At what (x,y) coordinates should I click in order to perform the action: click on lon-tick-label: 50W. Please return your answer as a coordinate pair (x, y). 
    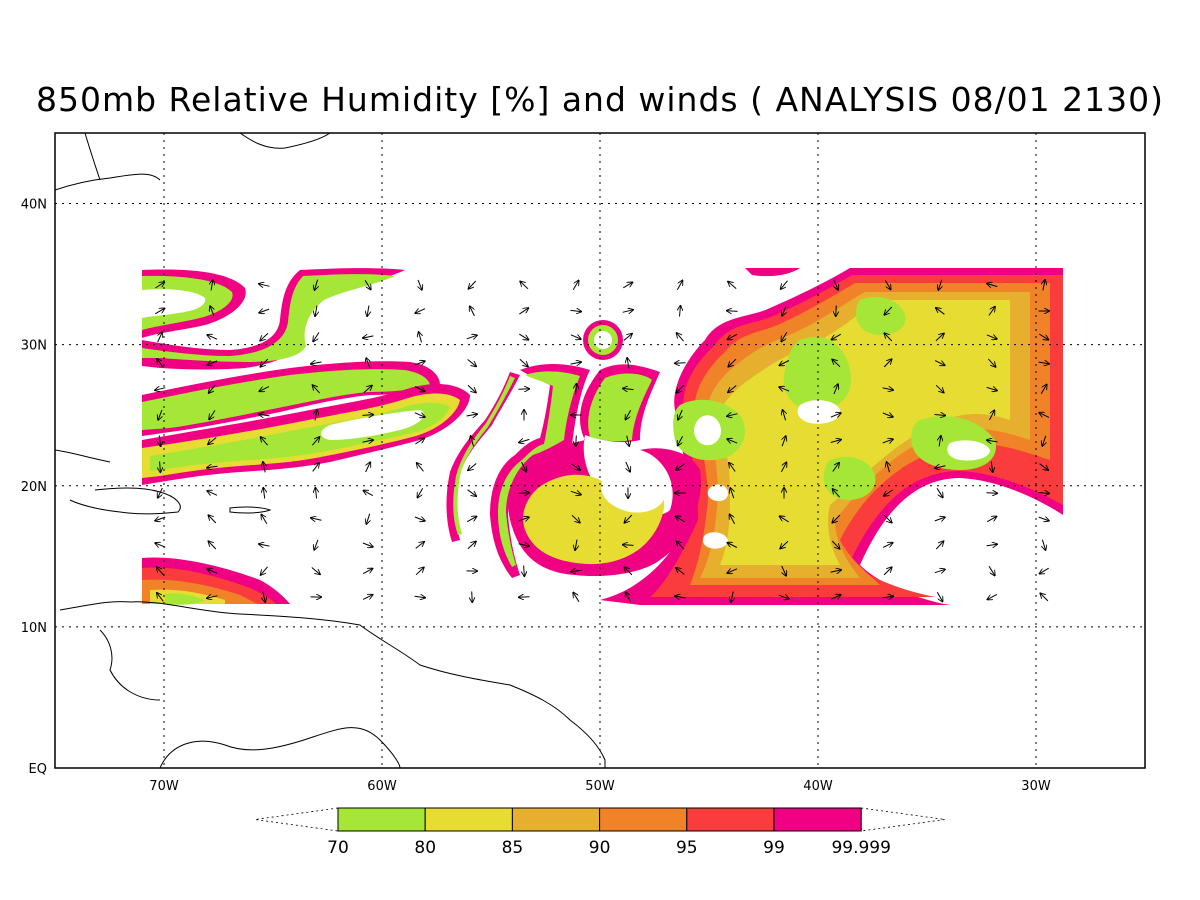
    Looking at the image, I should click on (600, 786).